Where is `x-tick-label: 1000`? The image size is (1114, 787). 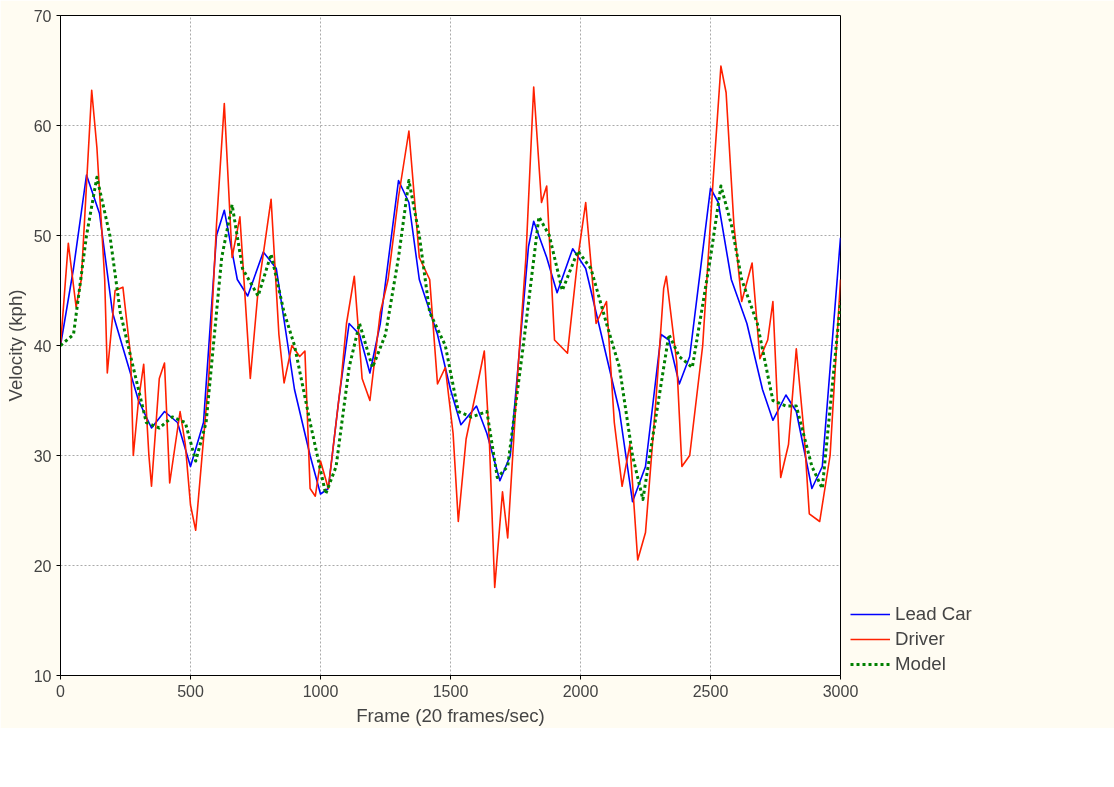 x-tick-label: 1000 is located at coordinates (320, 691).